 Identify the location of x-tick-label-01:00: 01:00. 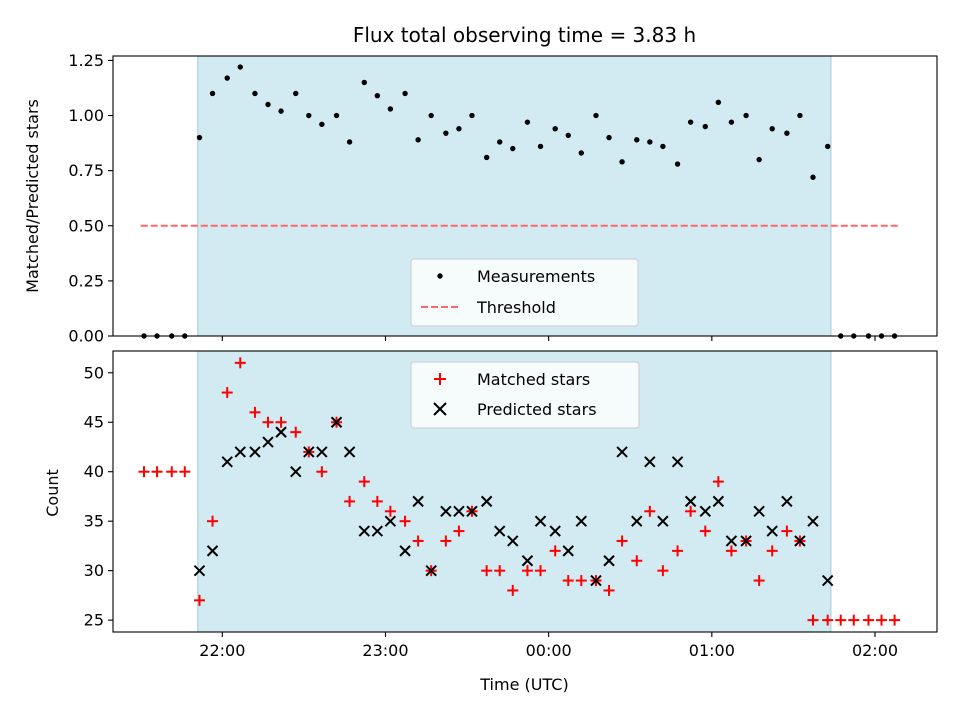
(712, 650).